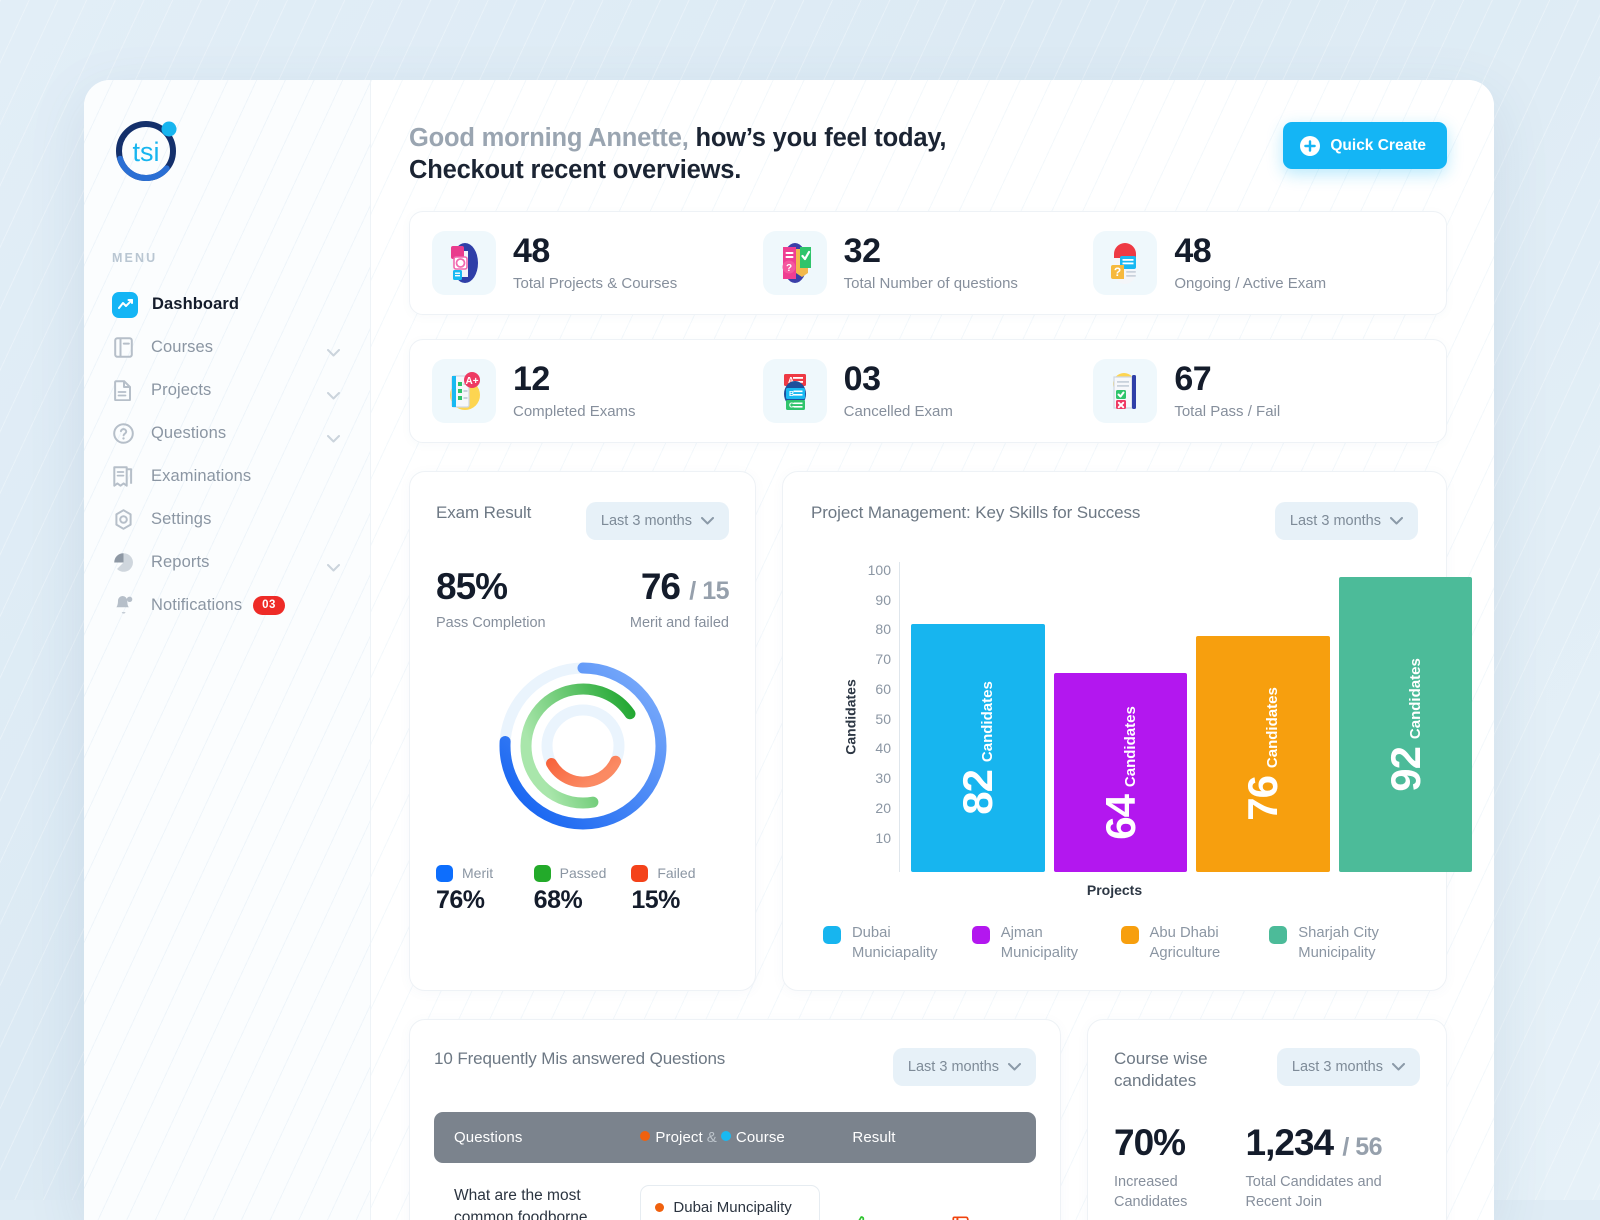 The width and height of the screenshot is (1600, 1220). Describe the element at coordinates (1114, 889) in the screenshot. I see `x-axis-label: Projects` at that location.